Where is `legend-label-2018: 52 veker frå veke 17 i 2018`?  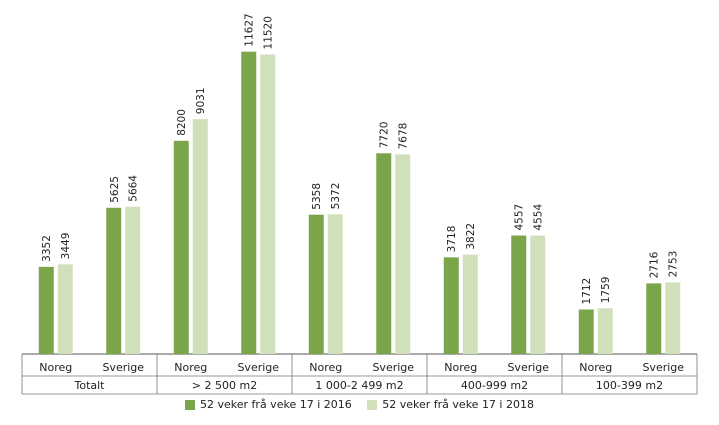
legend-label-2018: 52 veker frå veke 17 i 2018 is located at coordinates (458, 404).